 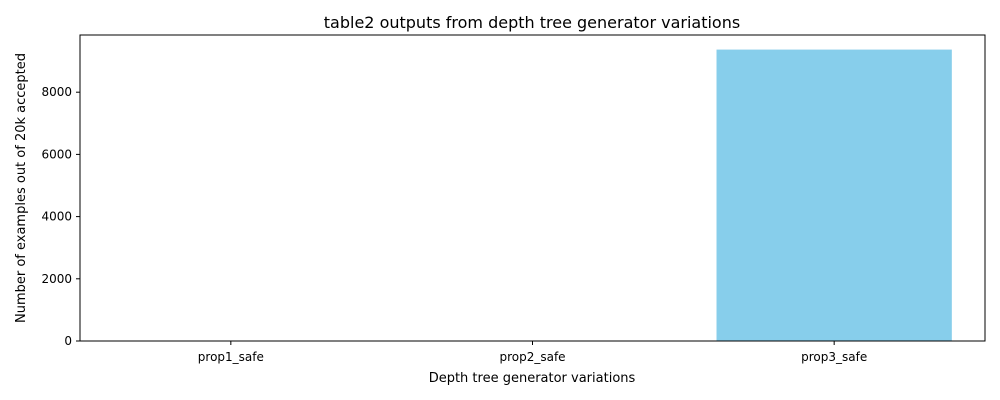 I want to click on x-axis: prop1_safe prop2_safe prop3_safe, so click(x=532, y=352).